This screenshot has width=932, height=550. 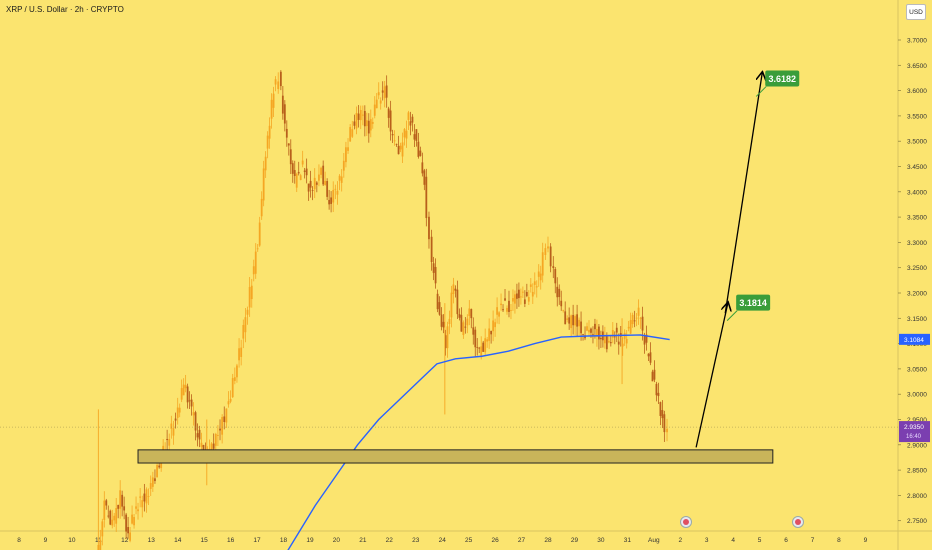 What do you see at coordinates (914, 339) in the screenshot?
I see `ma-price-label-box` at bounding box center [914, 339].